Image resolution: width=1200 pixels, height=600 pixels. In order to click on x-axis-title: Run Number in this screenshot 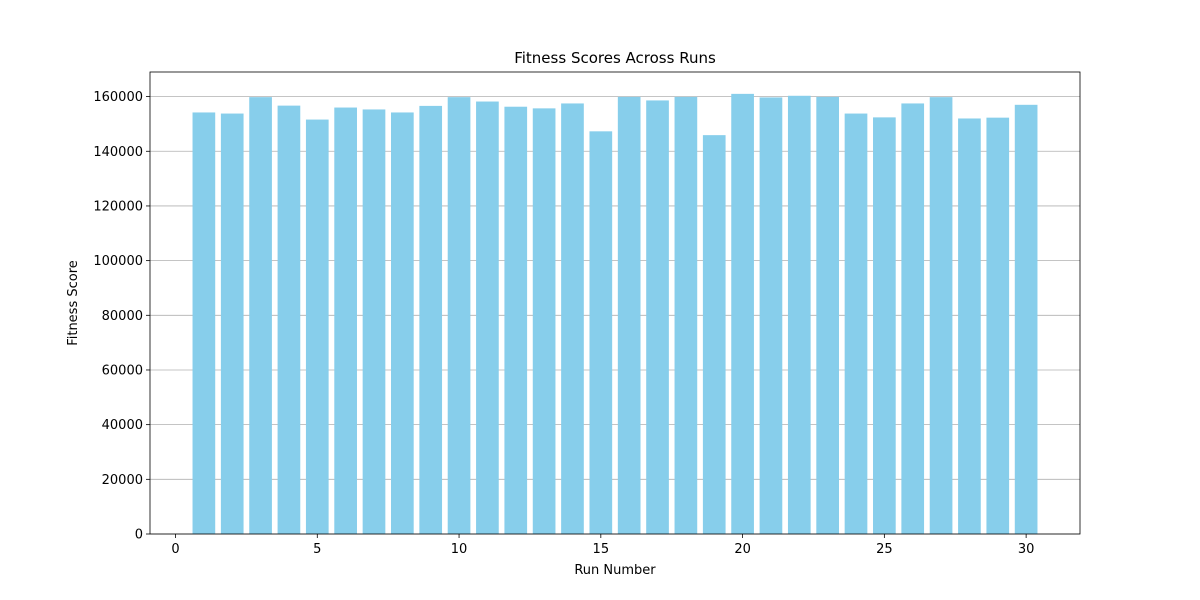, I will do `click(615, 570)`.